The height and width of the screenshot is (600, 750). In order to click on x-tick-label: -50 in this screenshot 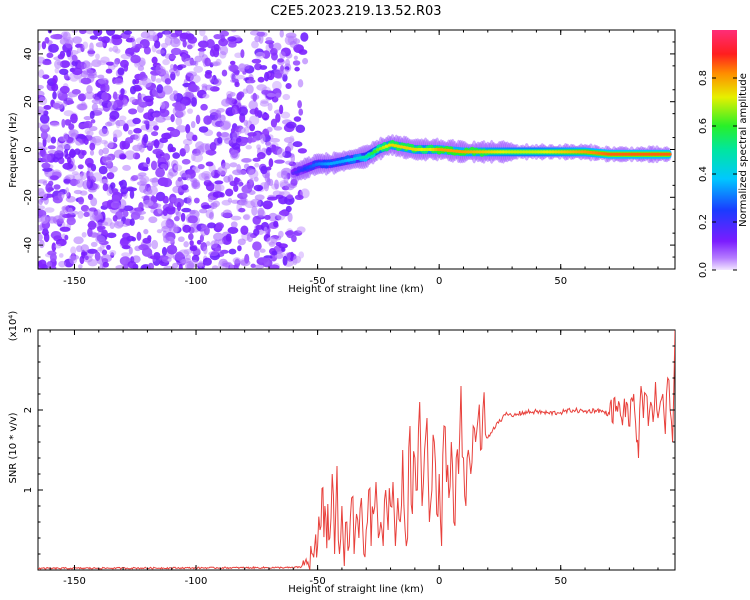, I will do `click(317, 281)`.